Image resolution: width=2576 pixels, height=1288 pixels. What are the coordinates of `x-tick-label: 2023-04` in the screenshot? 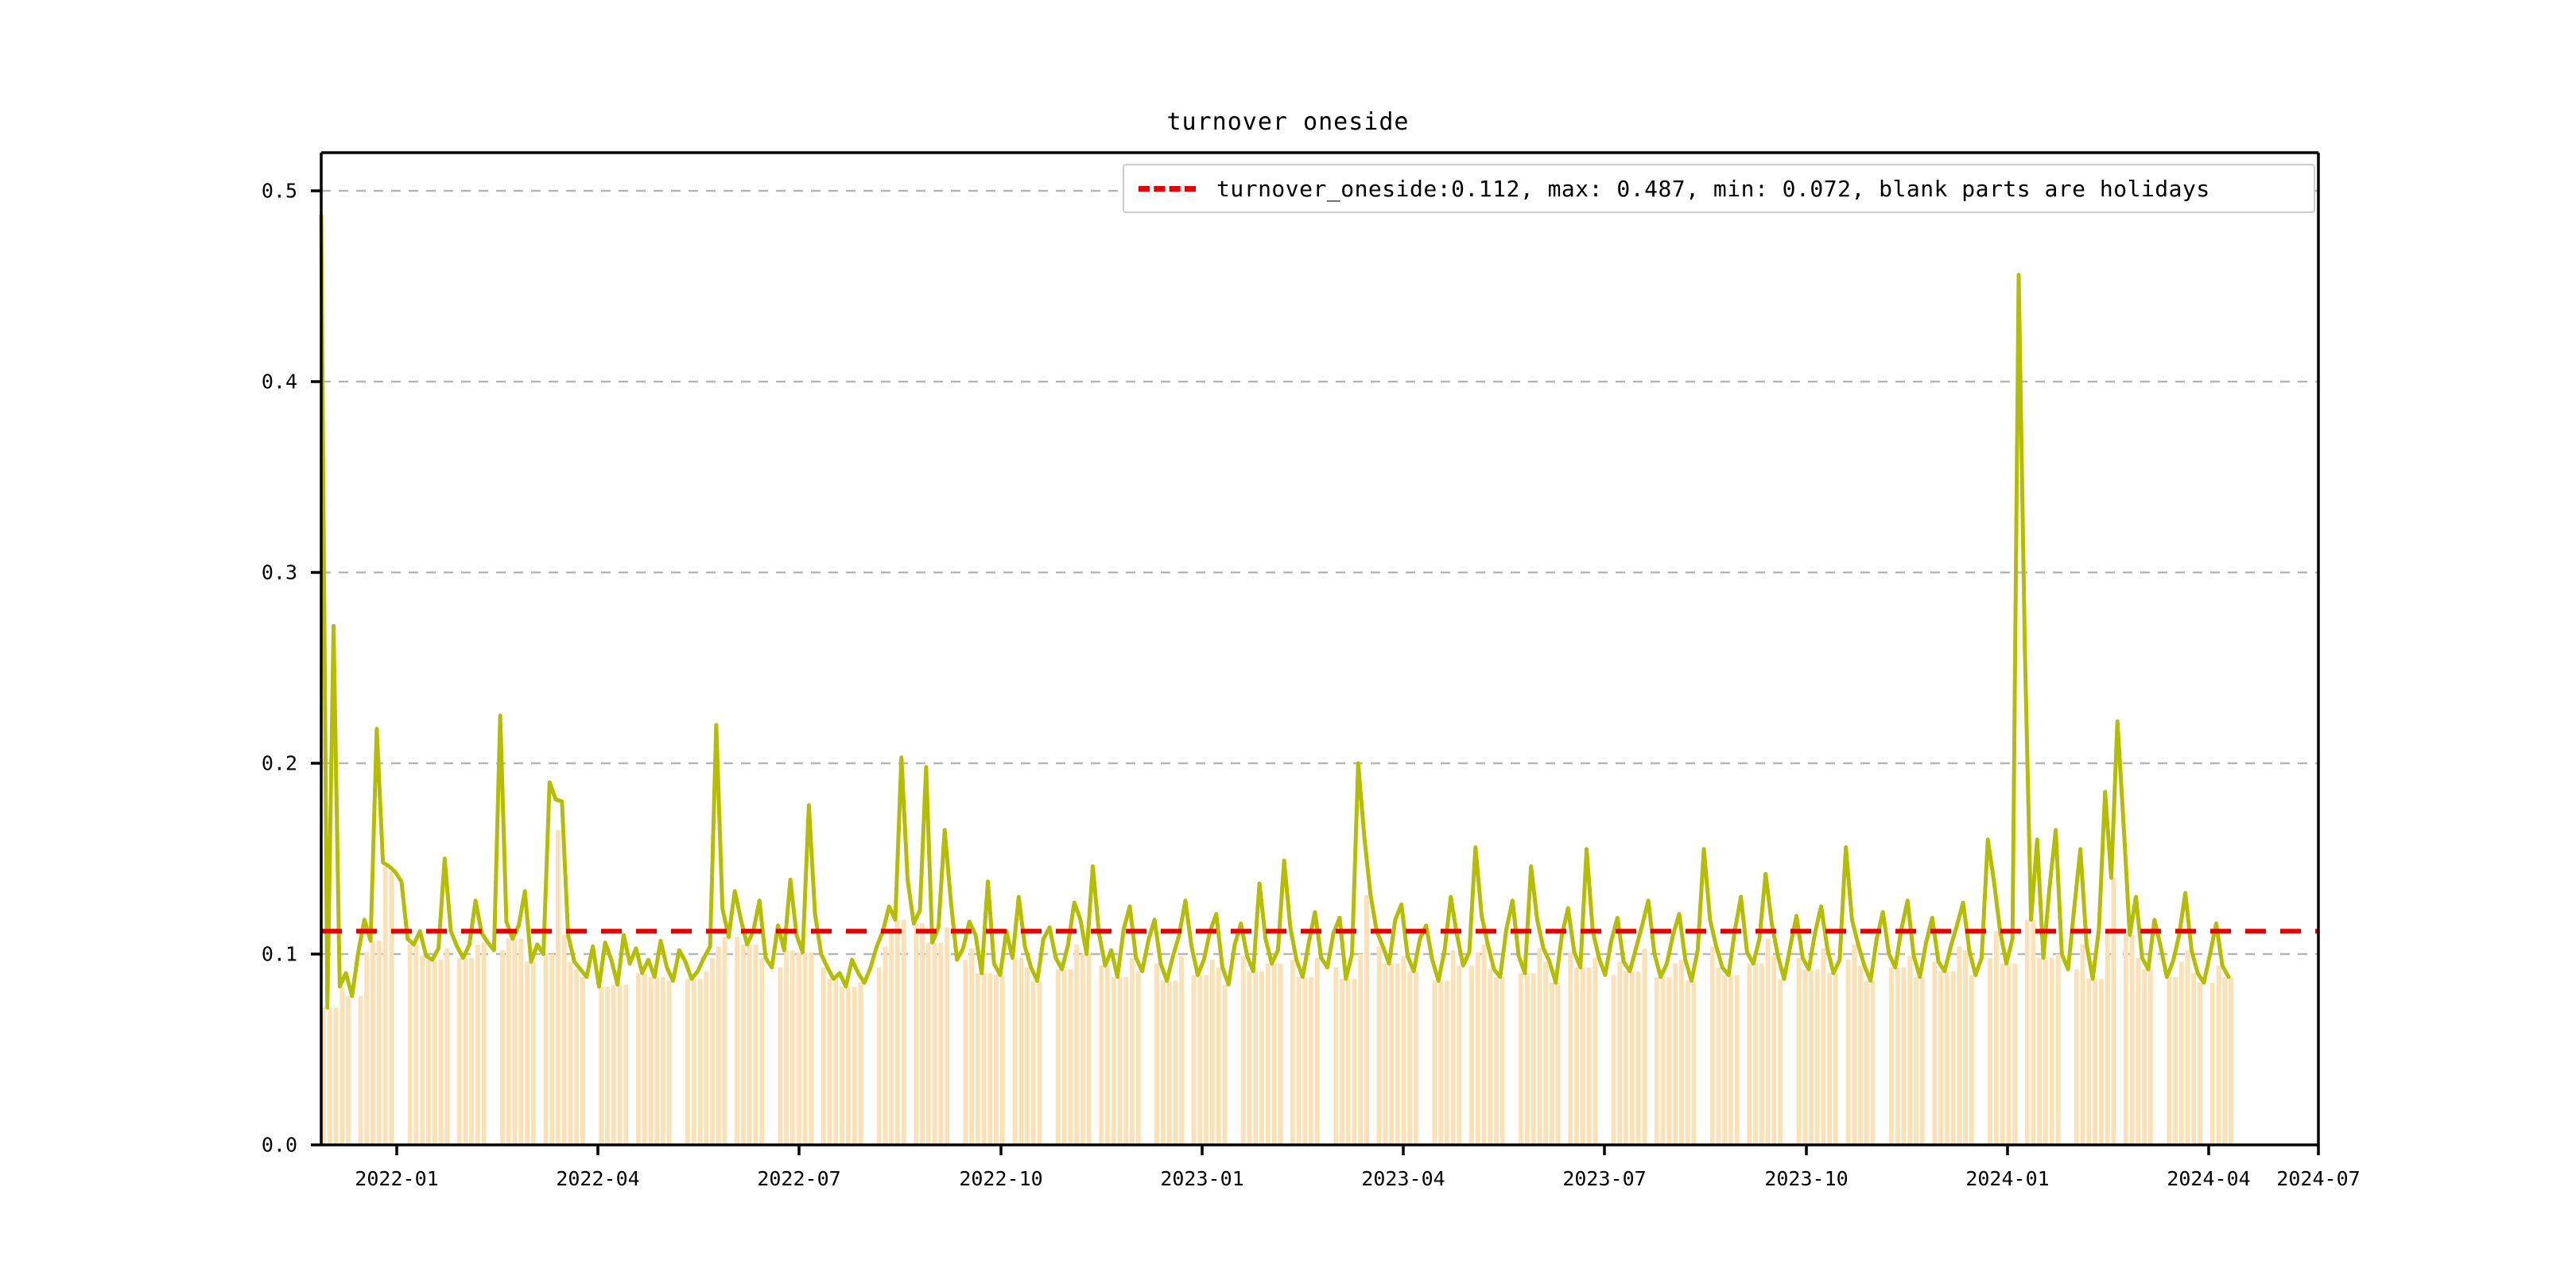 It's located at (1403, 1178).